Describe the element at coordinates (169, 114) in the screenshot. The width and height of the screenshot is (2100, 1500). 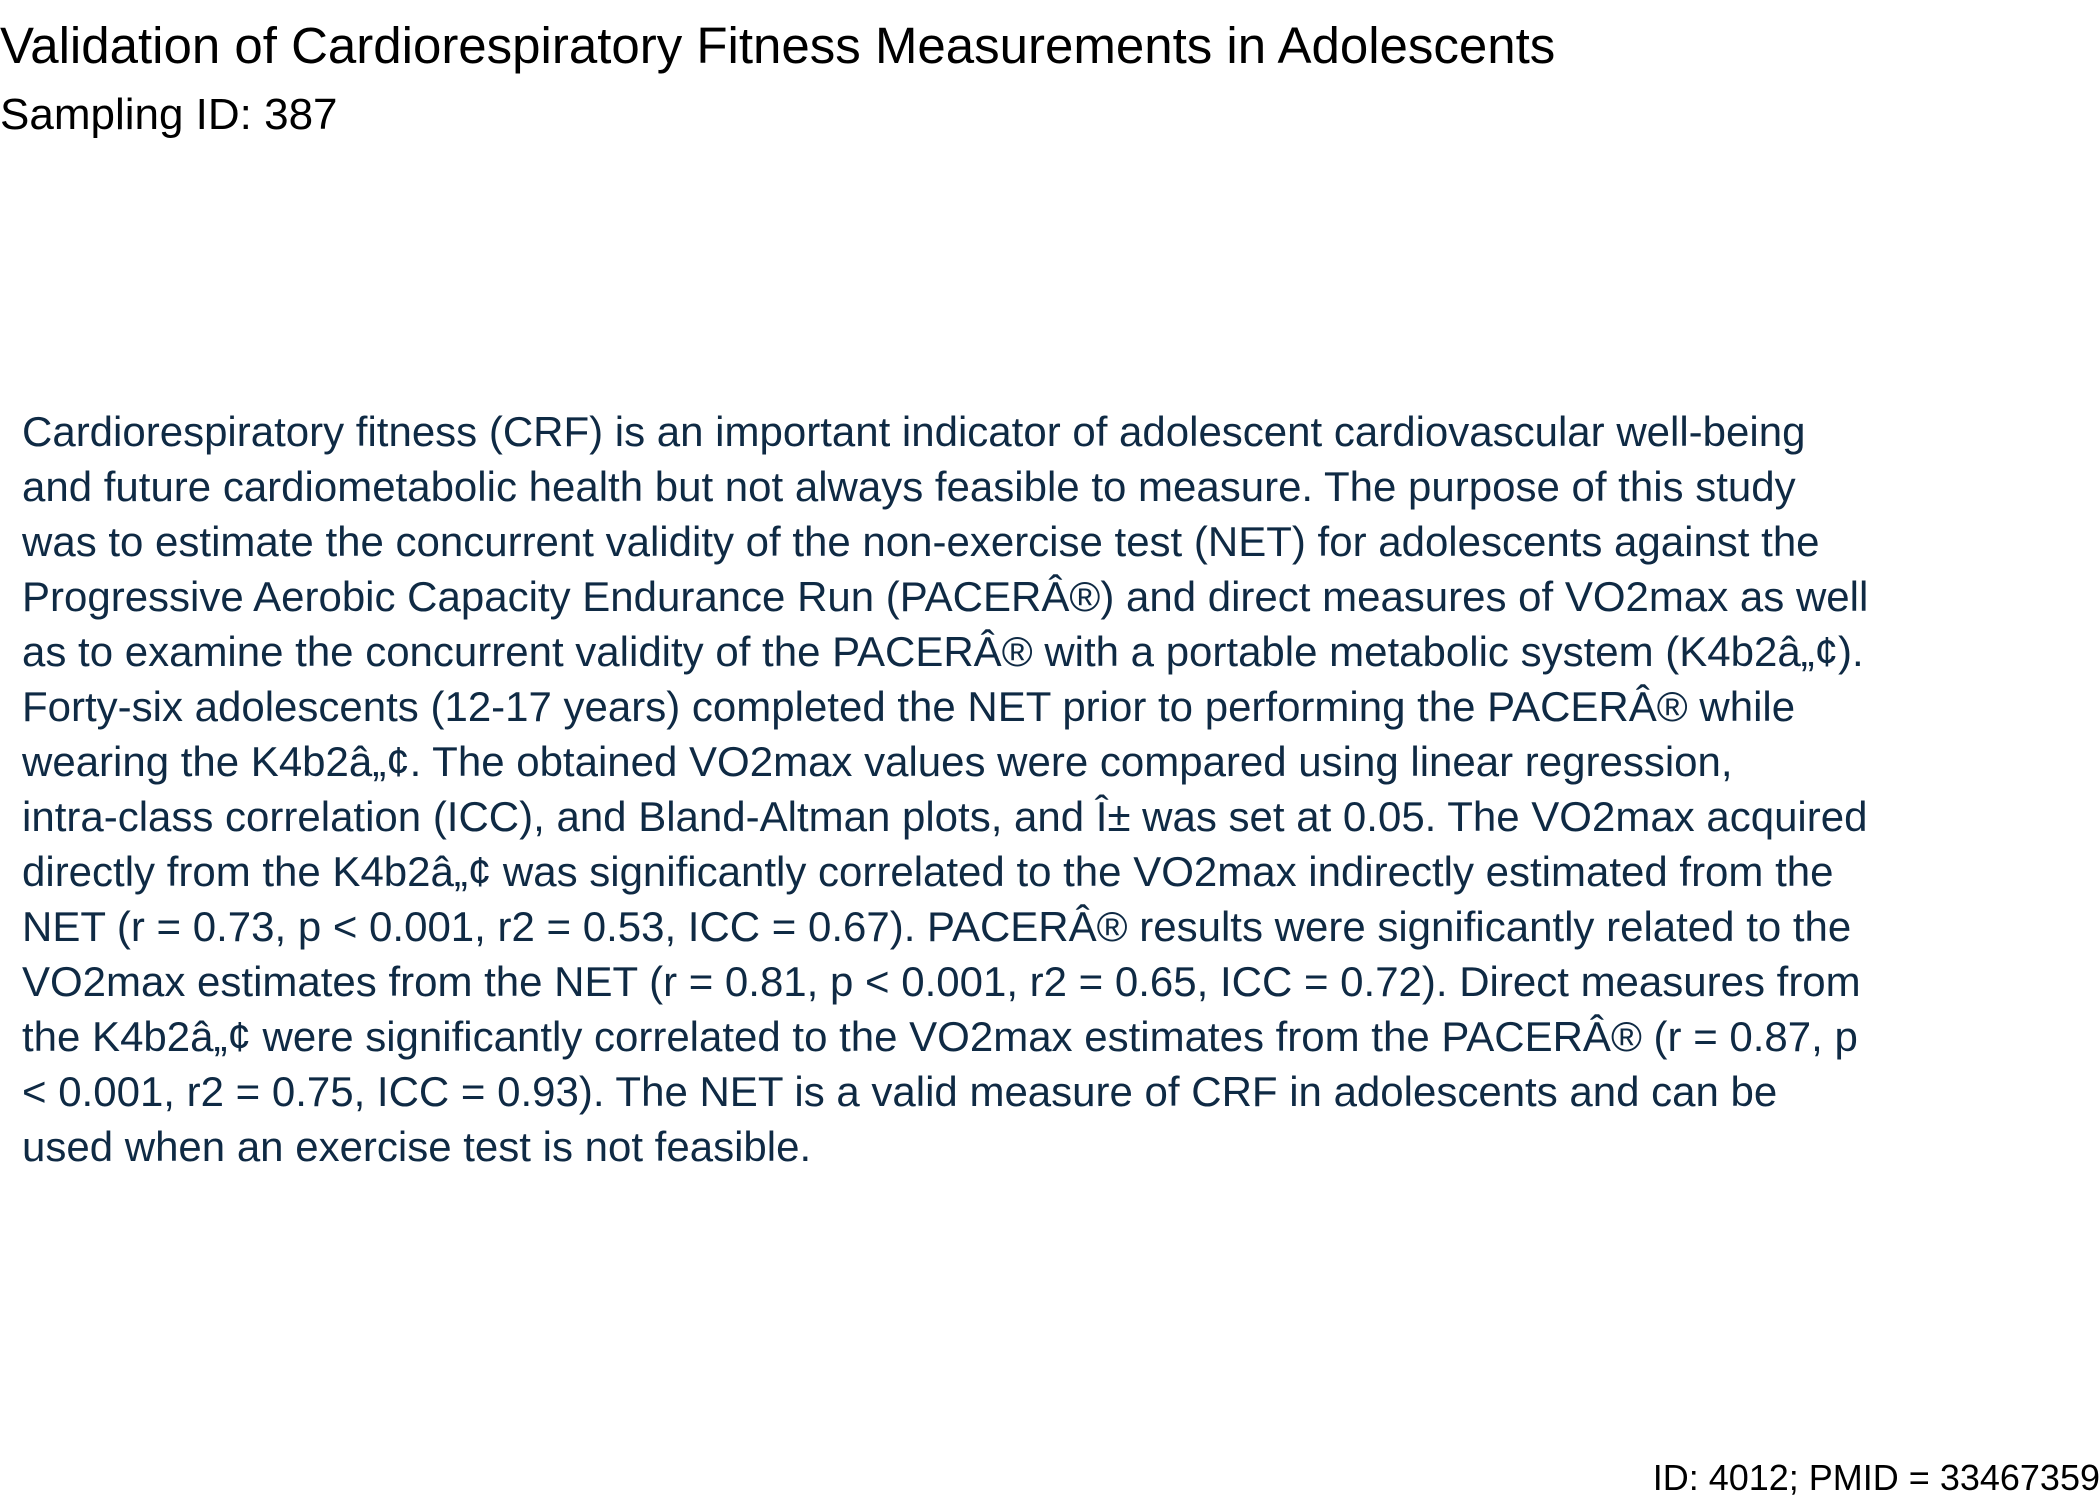
I see `sampling-id: Sampling ID: 387` at that location.